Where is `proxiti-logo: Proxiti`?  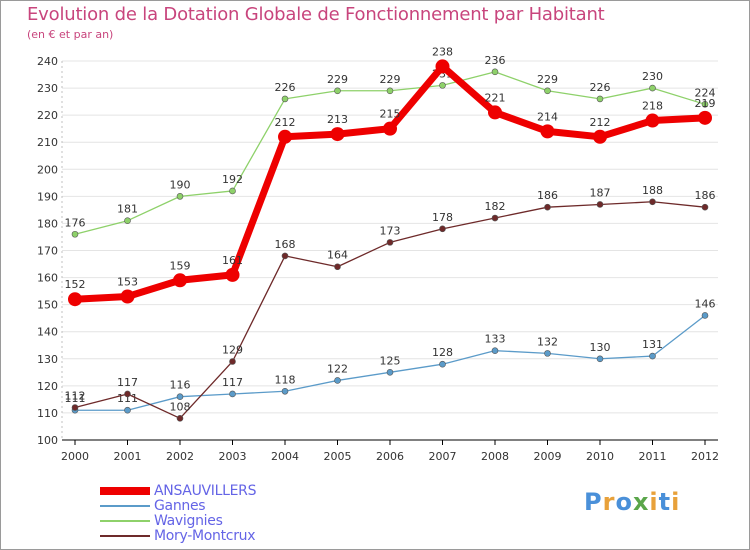
proxiti-logo: Proxiti is located at coordinates (632, 502).